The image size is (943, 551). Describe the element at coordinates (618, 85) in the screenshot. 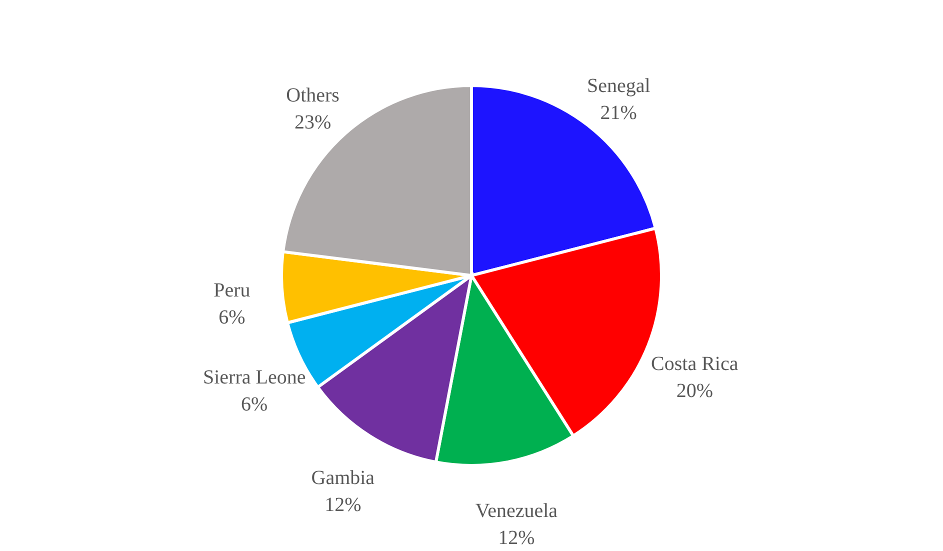

I see `slice-label: Senegal` at that location.